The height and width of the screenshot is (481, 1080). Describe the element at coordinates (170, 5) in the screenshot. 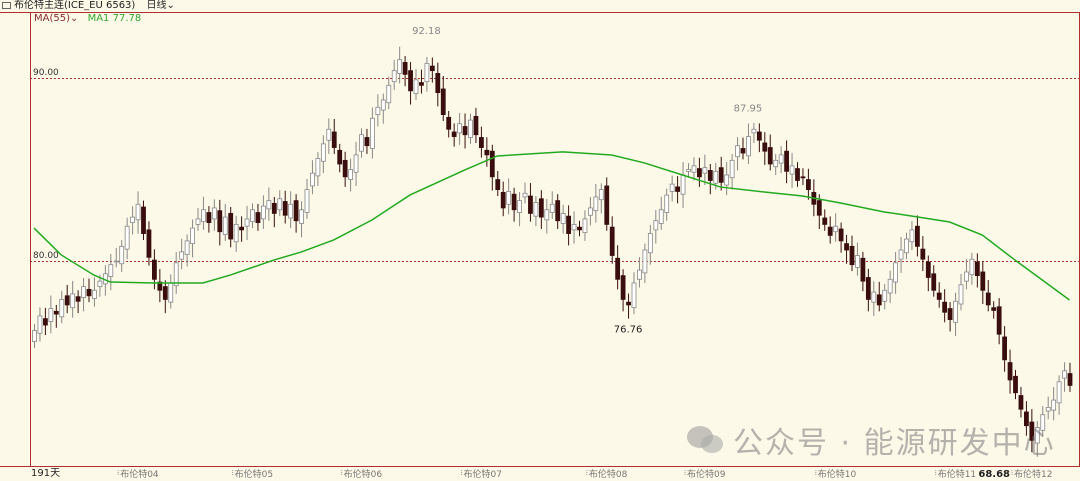

I see `chevron-down-icon: ⌄` at that location.